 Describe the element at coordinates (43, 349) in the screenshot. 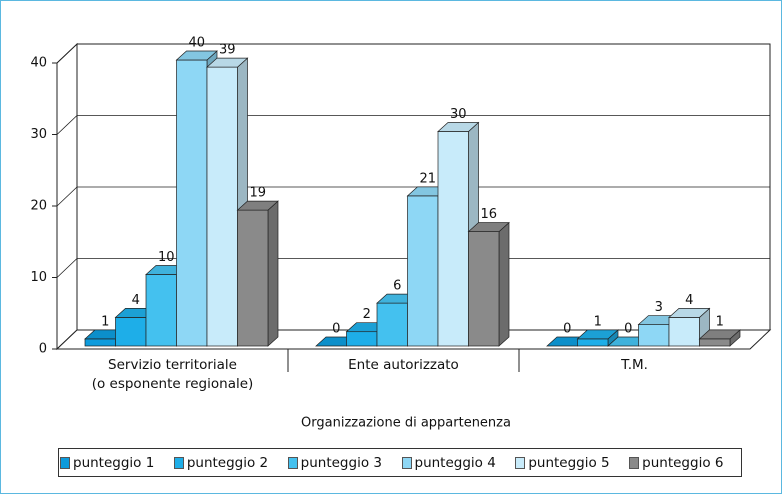

I see `y-tick-label: 0` at that location.